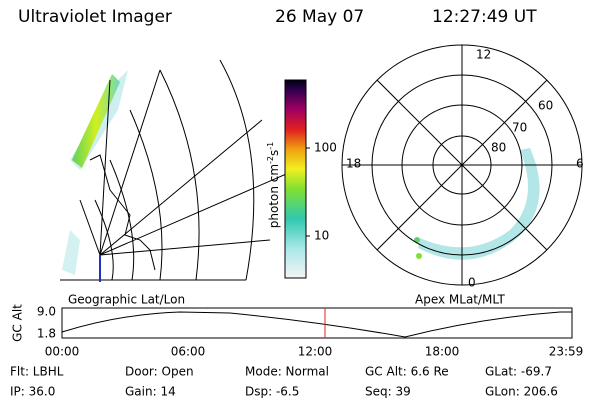 The image size is (600, 400). What do you see at coordinates (483, 55) in the screenshot?
I see `mlt-label: 12` at bounding box center [483, 55].